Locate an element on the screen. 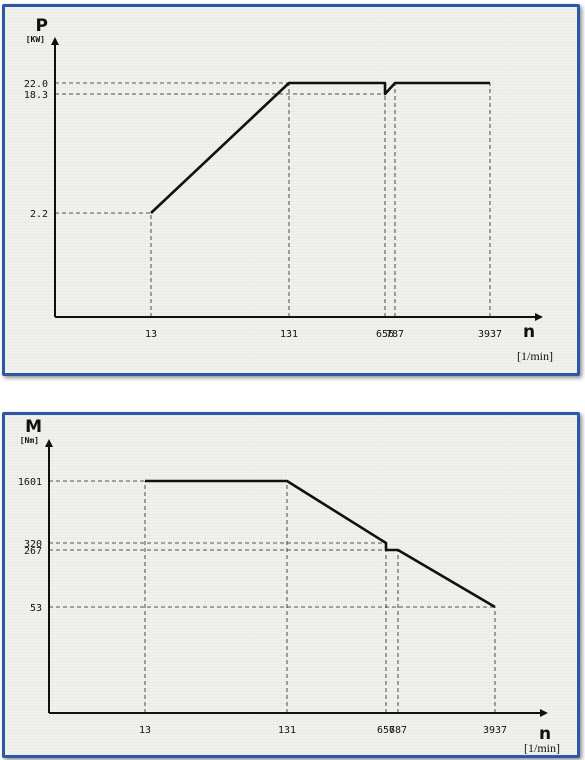  y-tick-label-320: 320 is located at coordinates (33, 544).